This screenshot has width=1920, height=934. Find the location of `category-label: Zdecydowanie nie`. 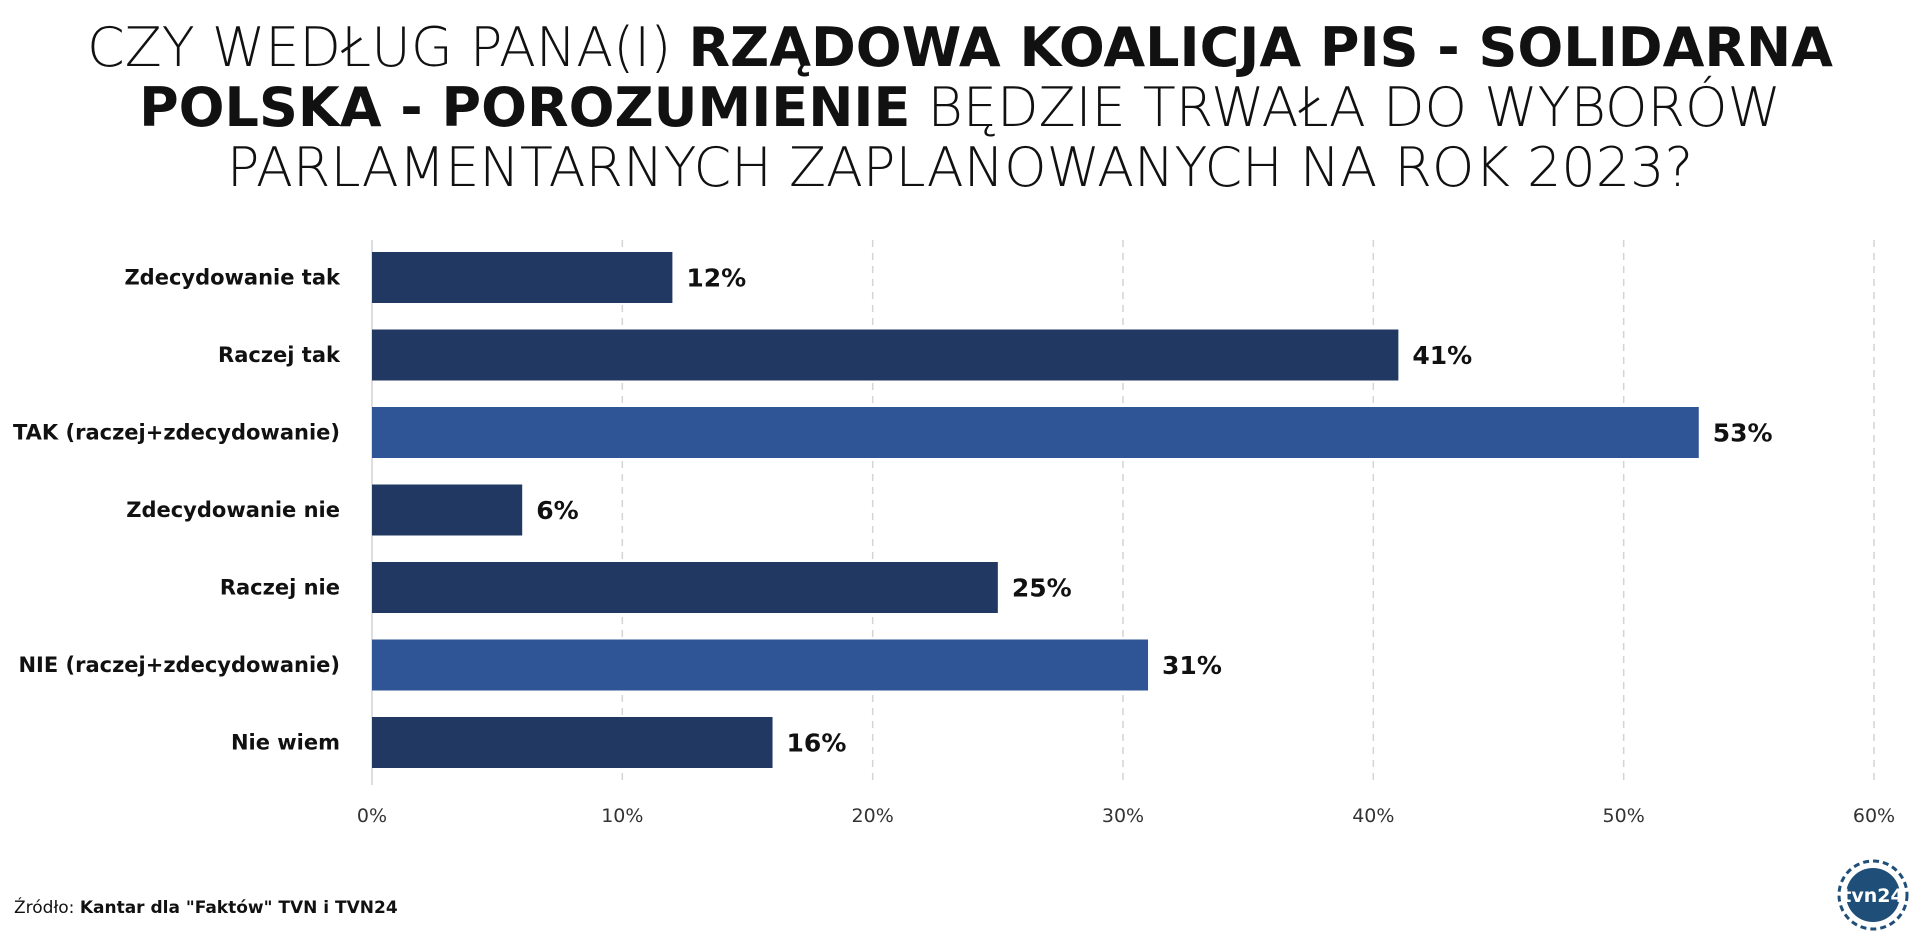

category-label: Zdecydowanie nie is located at coordinates (233, 510).